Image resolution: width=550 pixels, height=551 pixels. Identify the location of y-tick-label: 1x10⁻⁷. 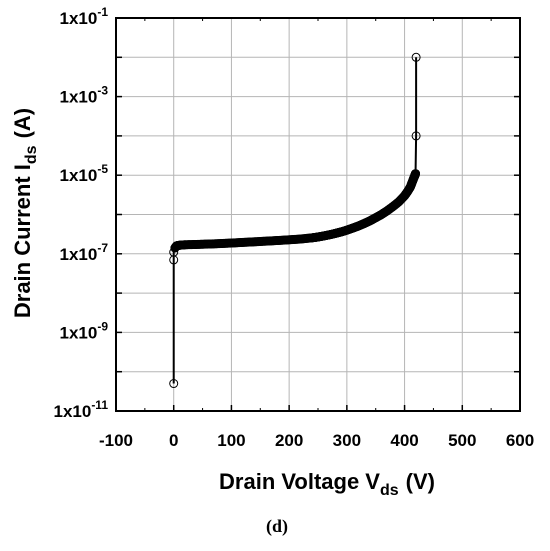
(84, 252).